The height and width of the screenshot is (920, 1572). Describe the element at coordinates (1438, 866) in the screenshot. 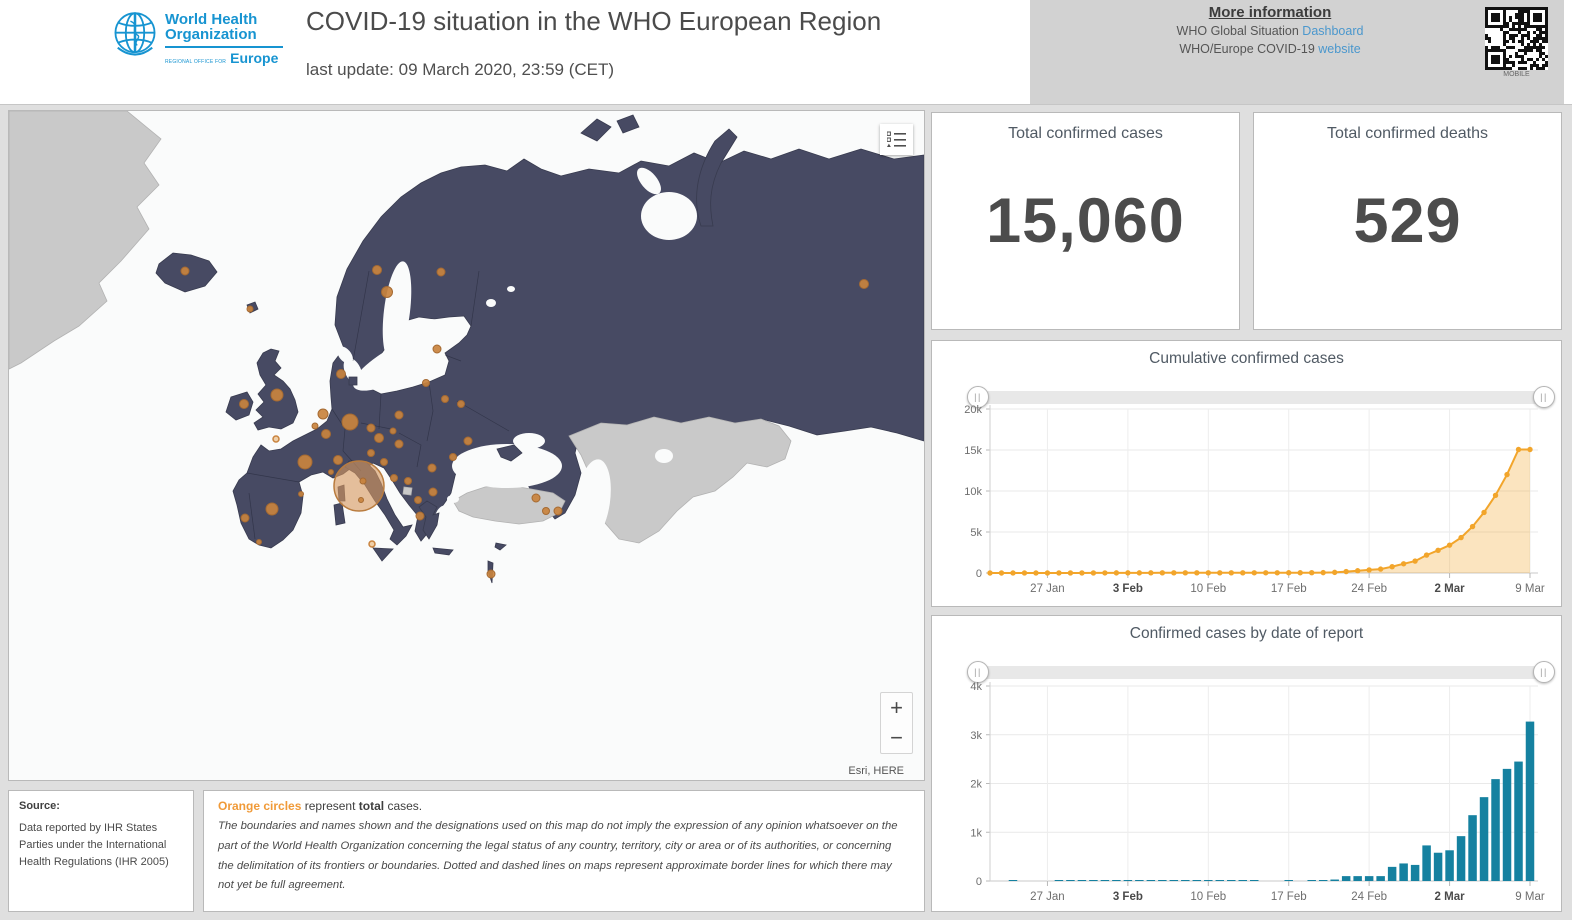

I see `bar-1-Mar` at that location.